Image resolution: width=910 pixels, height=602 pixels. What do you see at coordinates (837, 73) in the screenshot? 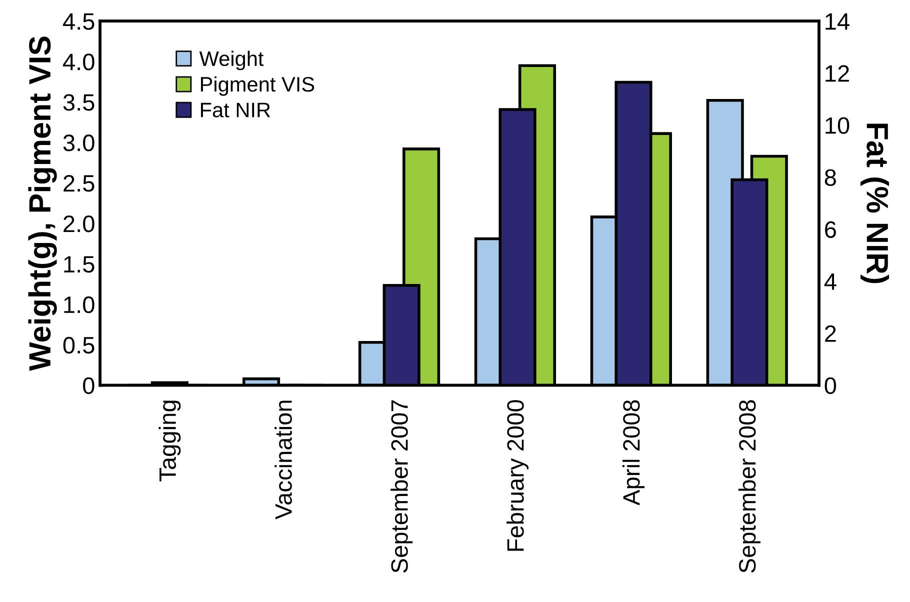
I see `y2-tick-label: 12` at bounding box center [837, 73].